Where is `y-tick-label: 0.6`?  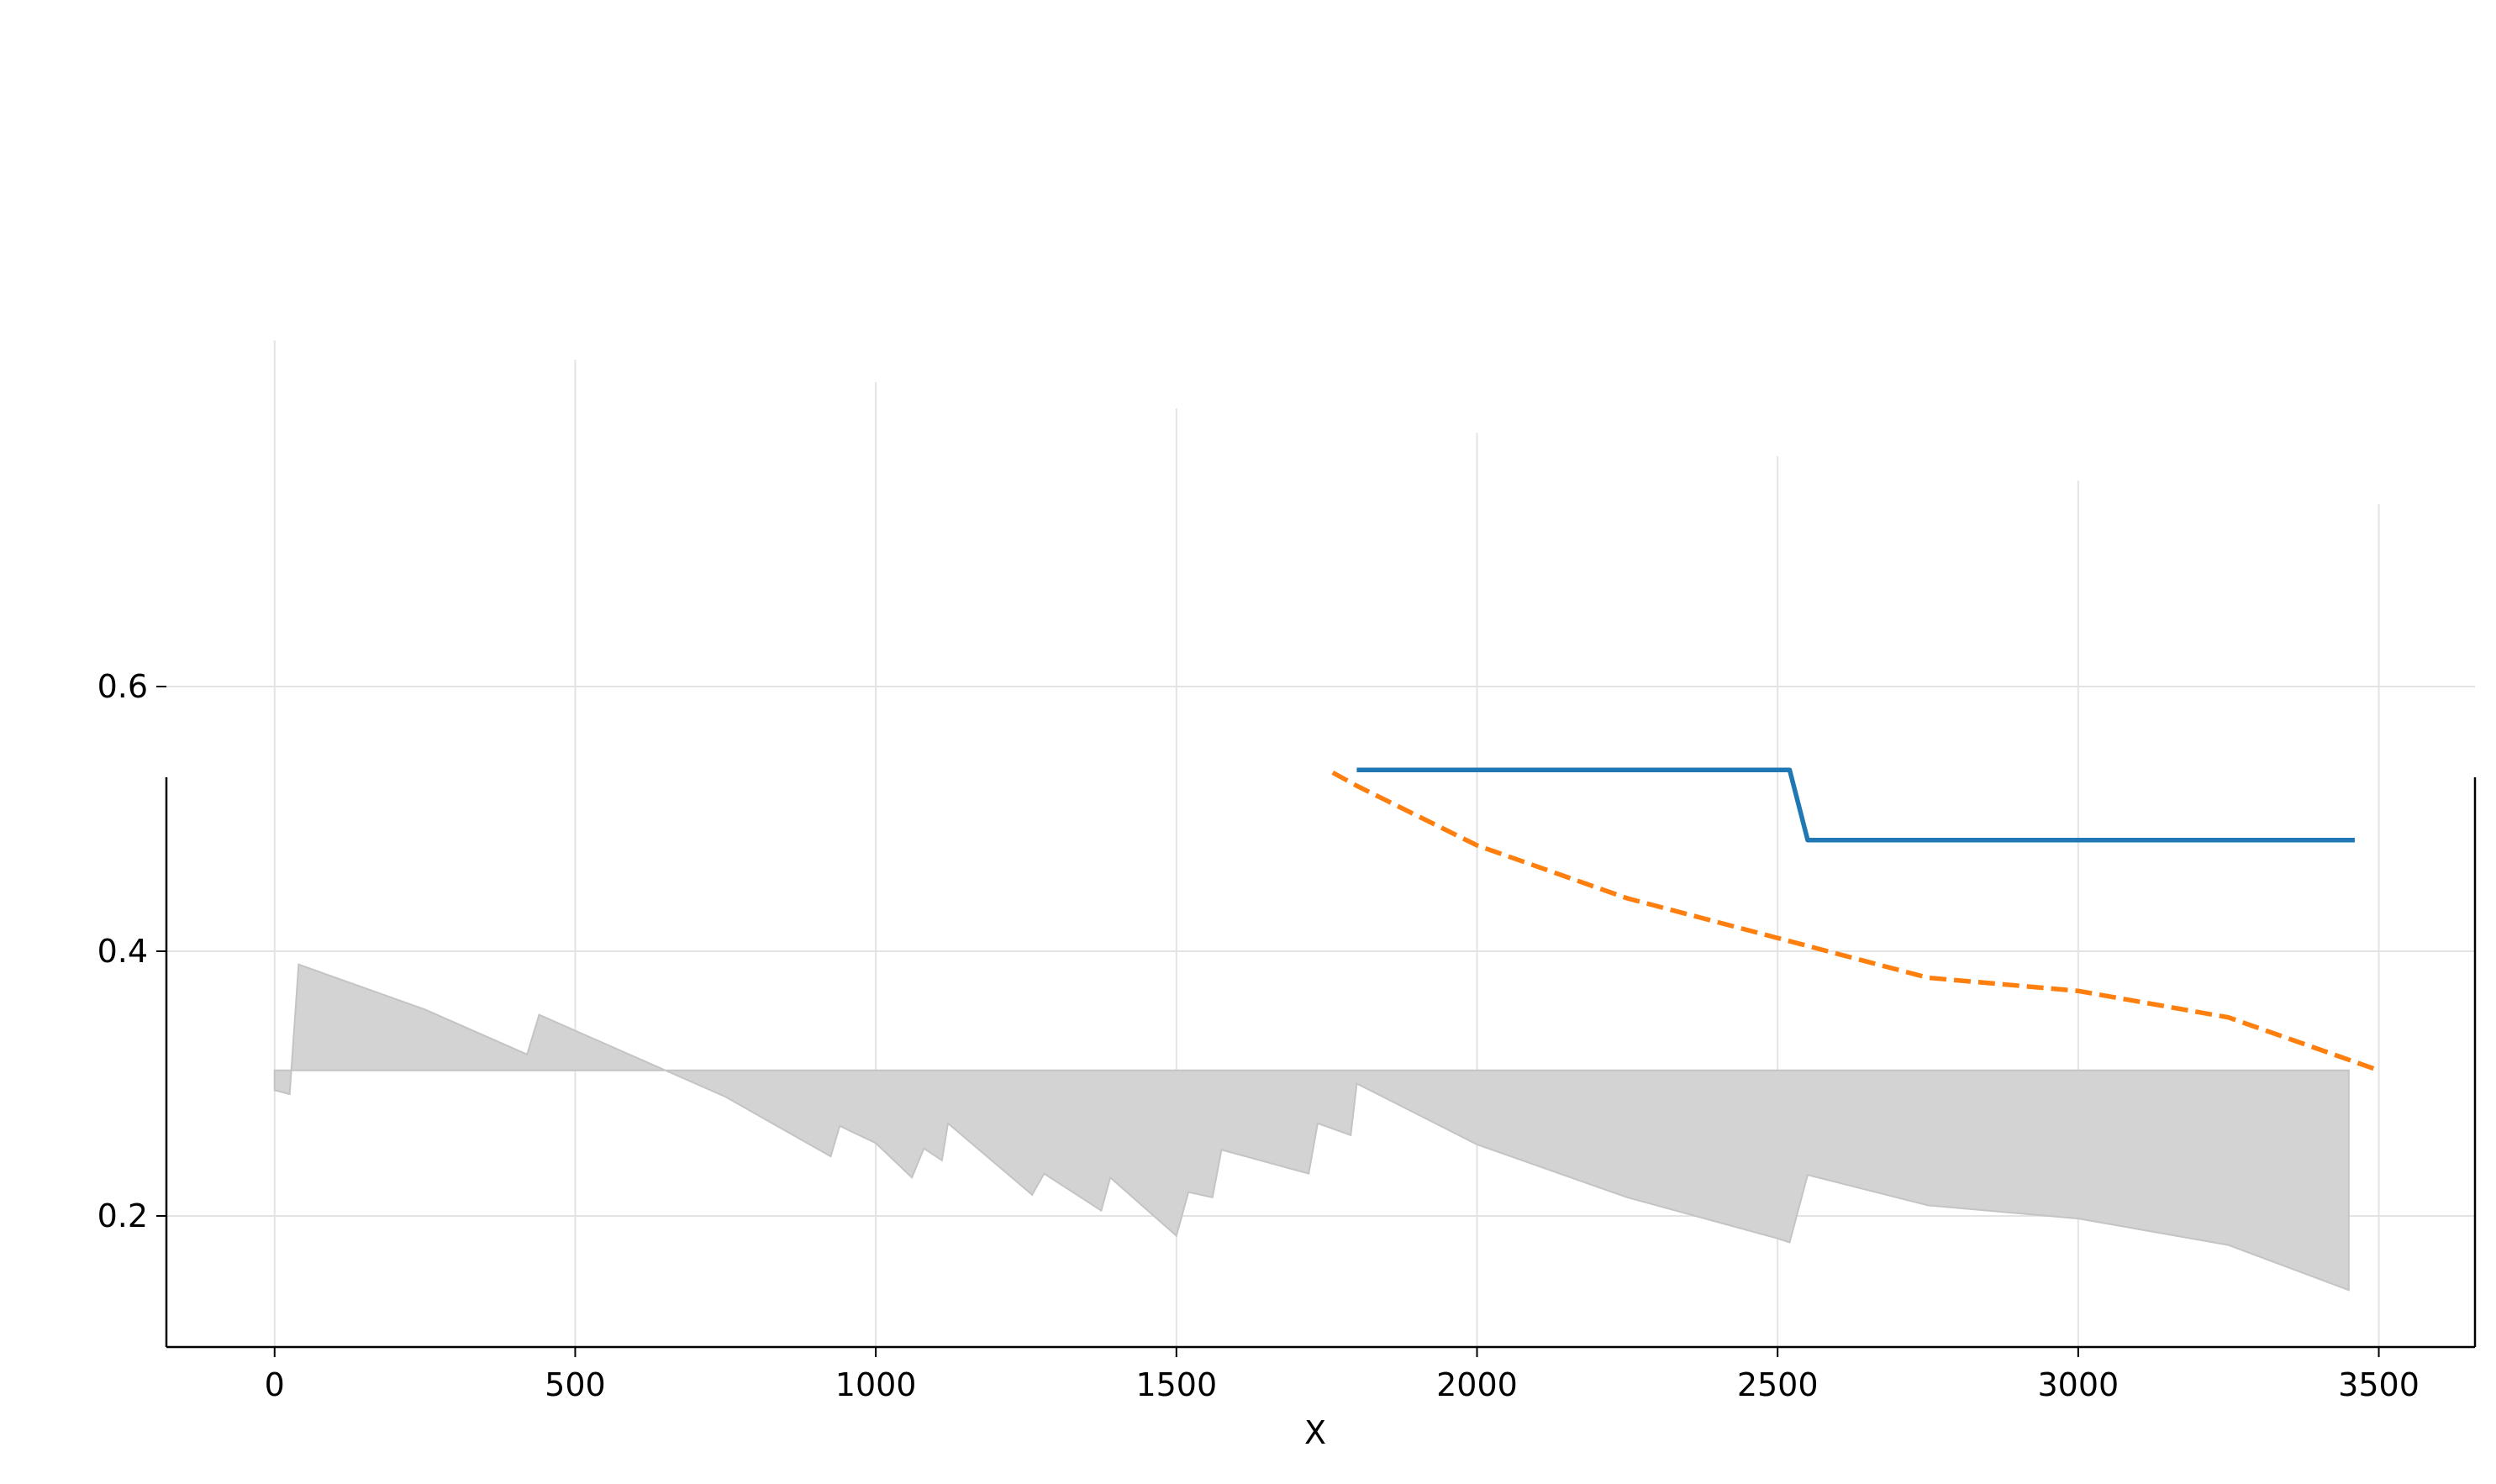 y-tick-label: 0.6 is located at coordinates (122, 686).